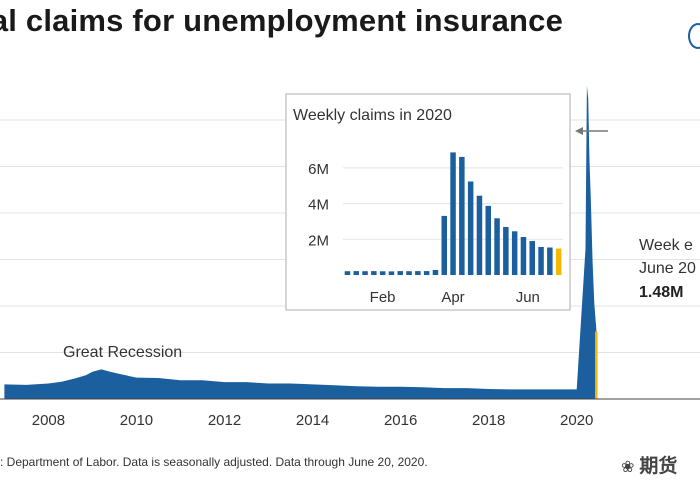  What do you see at coordinates (452, 297) in the screenshot?
I see `inset-x-tick-label: Apr` at bounding box center [452, 297].